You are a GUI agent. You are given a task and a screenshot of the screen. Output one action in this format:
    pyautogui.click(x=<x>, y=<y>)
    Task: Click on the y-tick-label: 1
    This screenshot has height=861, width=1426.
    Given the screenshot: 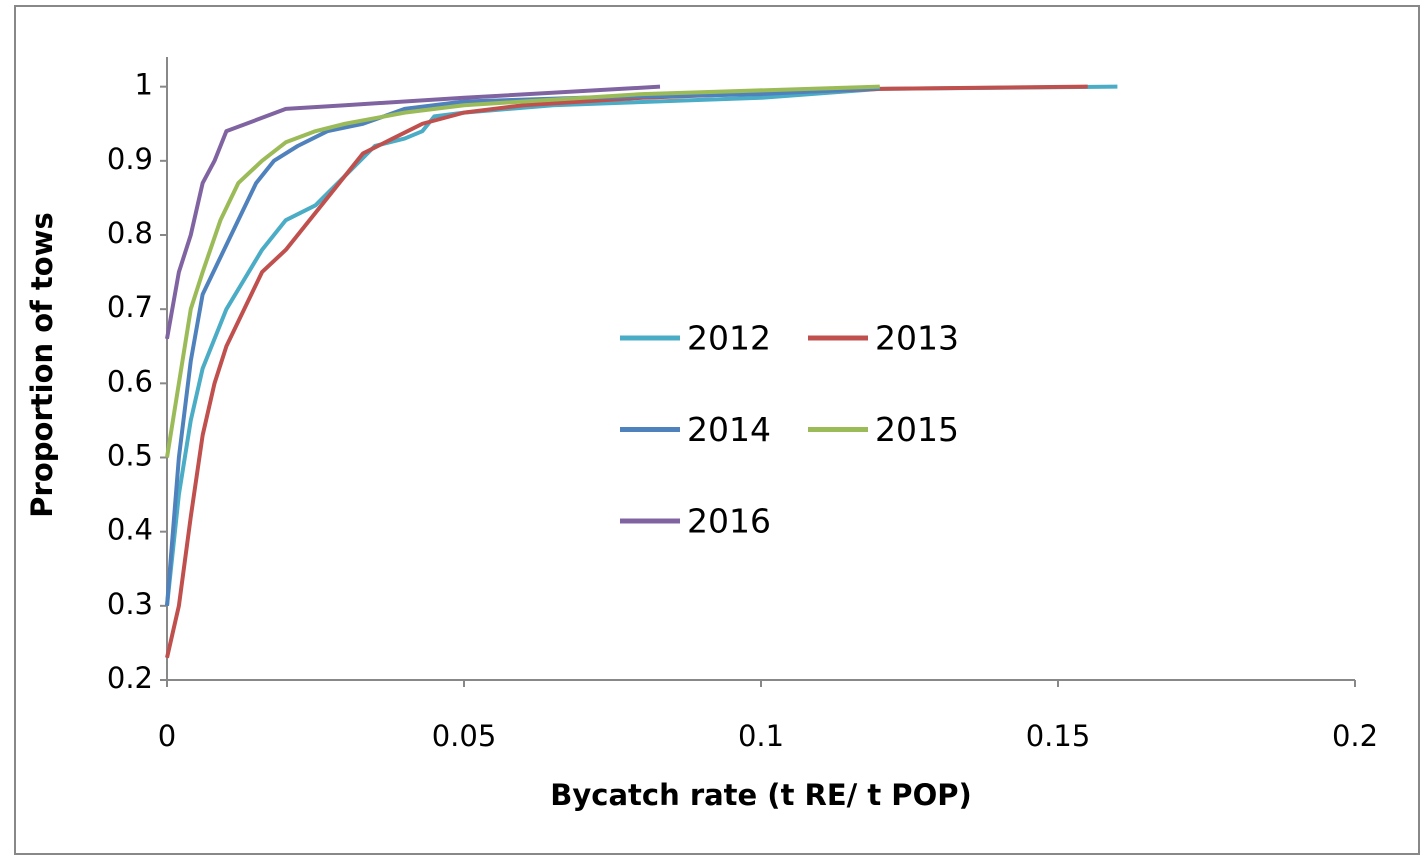 What is the action you would take?
    pyautogui.click(x=144, y=85)
    